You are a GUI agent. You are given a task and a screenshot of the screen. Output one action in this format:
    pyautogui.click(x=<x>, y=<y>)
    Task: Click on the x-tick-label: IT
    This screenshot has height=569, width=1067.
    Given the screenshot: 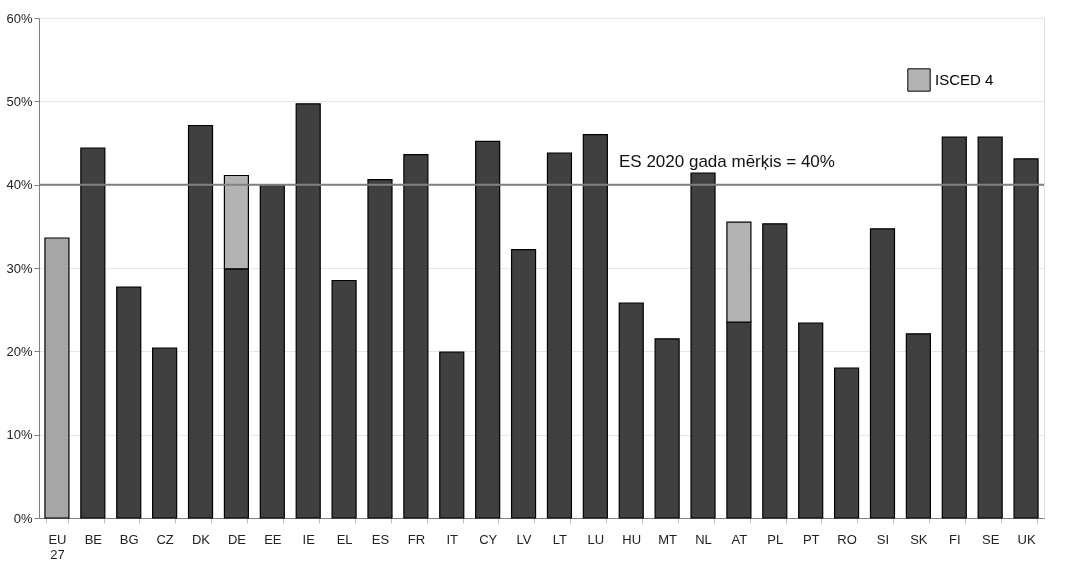 What is the action you would take?
    pyautogui.click(x=452, y=539)
    